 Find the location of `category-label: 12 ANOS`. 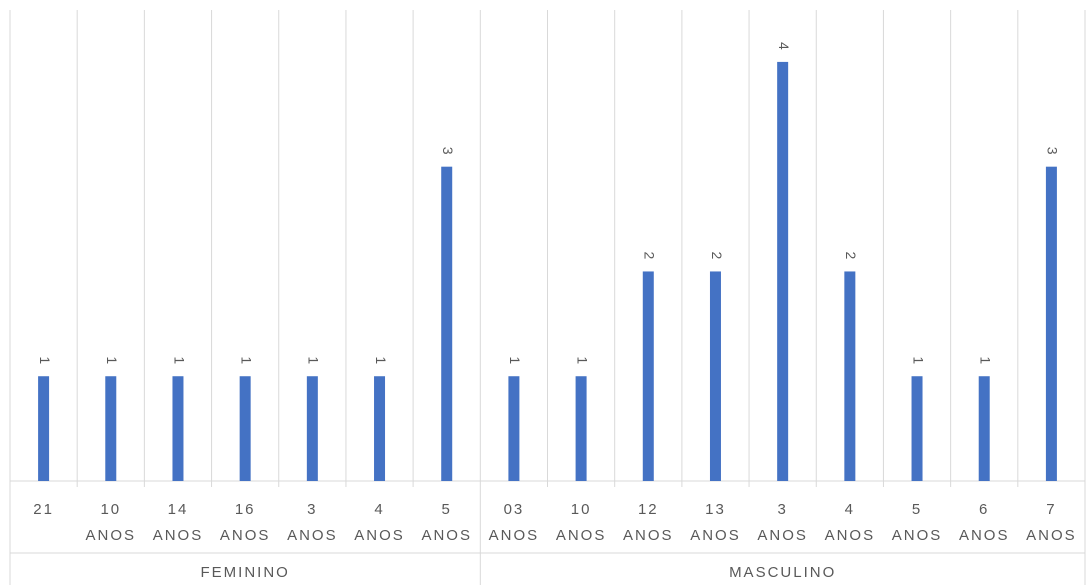

category-label: 12 ANOS is located at coordinates (648, 522).